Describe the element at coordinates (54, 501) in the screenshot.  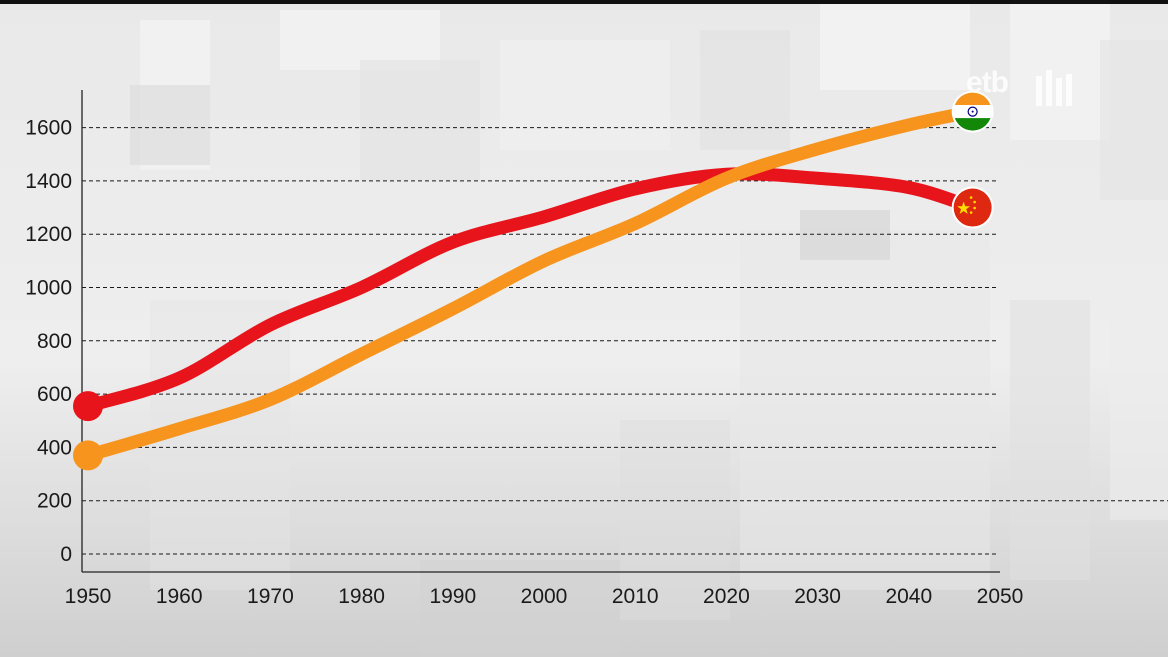
I see `y-tick-label: 200` at that location.